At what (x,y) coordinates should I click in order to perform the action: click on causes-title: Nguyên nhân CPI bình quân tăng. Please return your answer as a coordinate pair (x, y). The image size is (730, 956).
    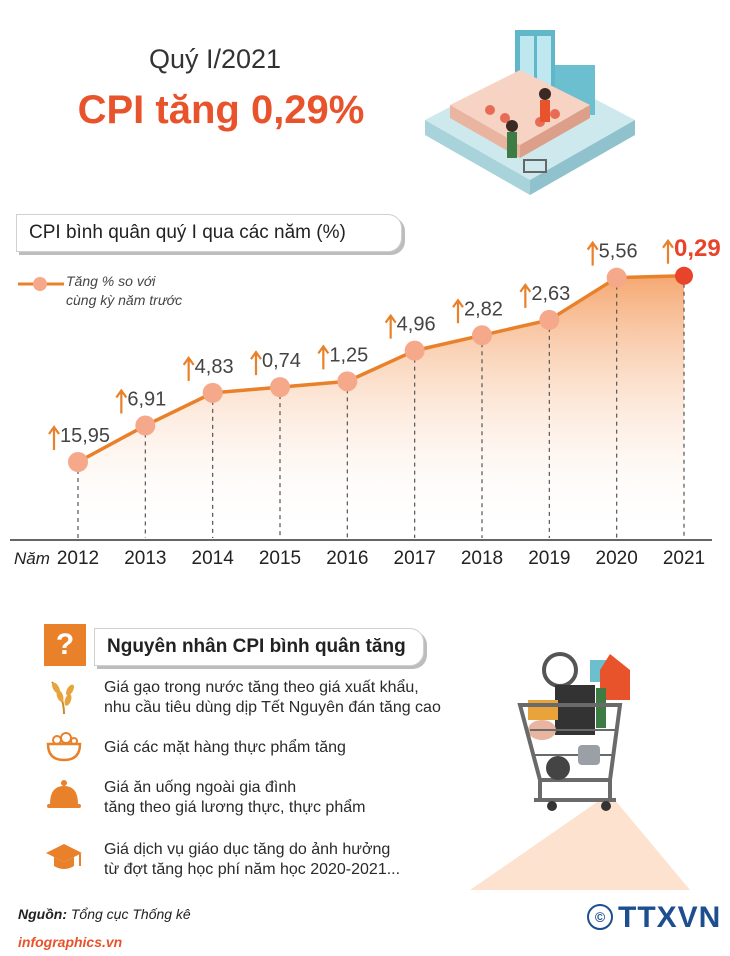
    Looking at the image, I should click on (259, 647).